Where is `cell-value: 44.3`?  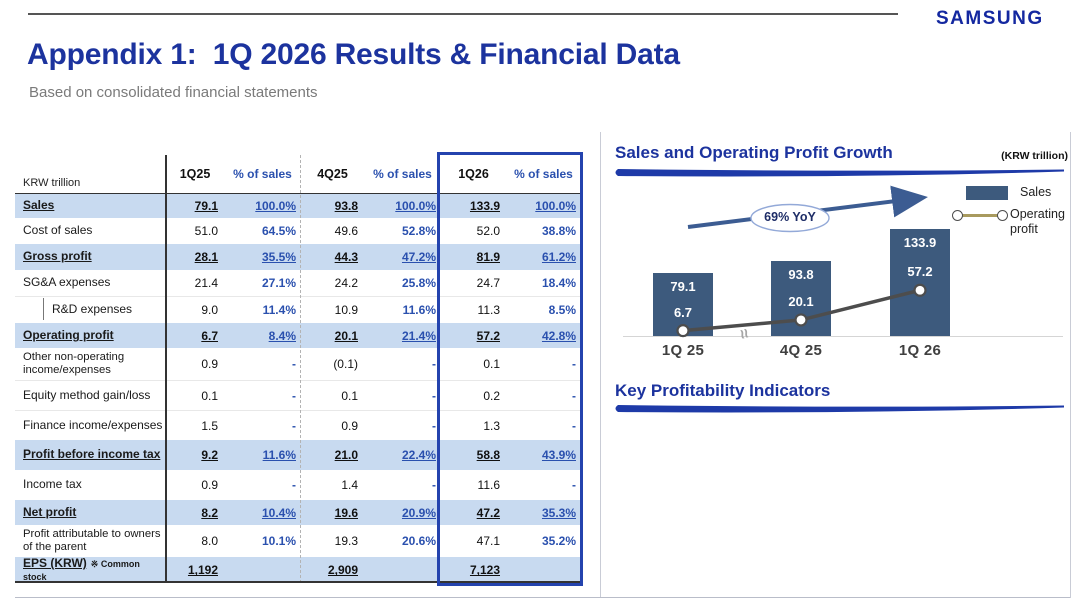
cell-value: 44.3 is located at coordinates (346, 257).